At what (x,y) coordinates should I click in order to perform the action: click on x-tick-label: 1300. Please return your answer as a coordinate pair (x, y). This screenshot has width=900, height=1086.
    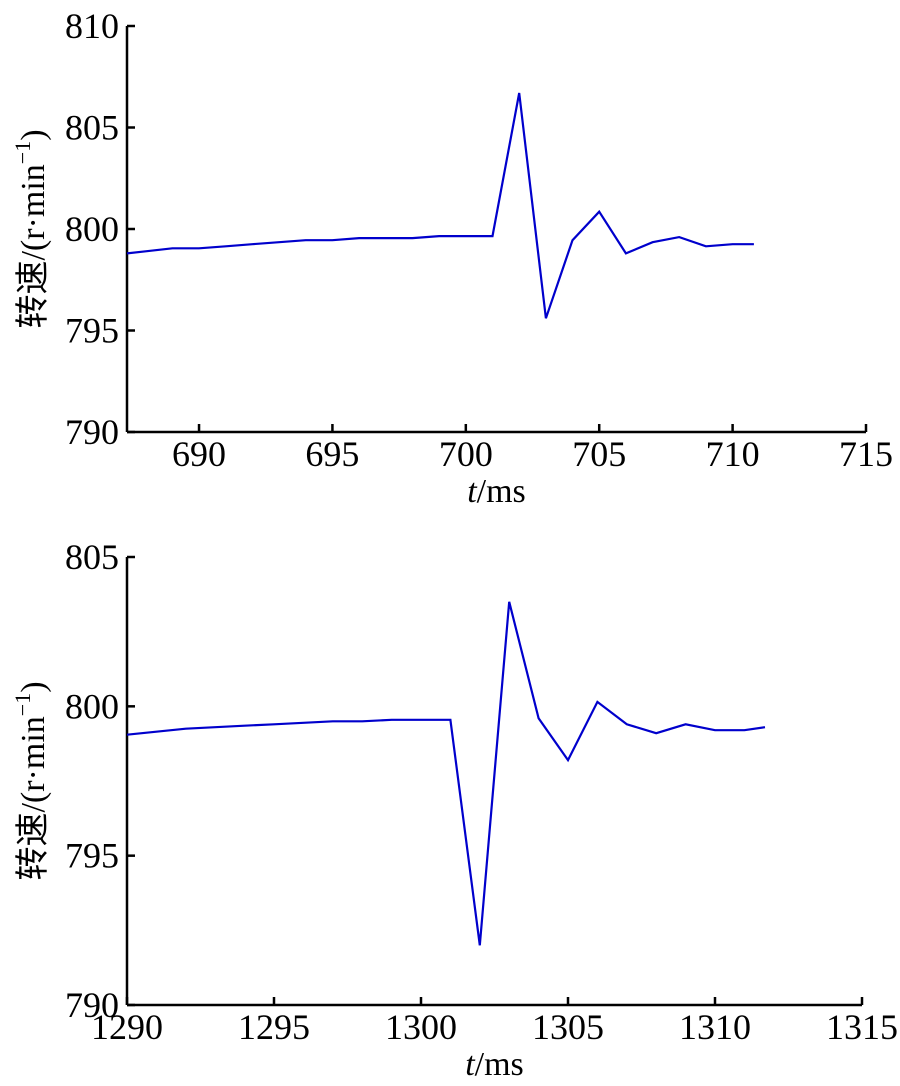
    Looking at the image, I should click on (421, 1027).